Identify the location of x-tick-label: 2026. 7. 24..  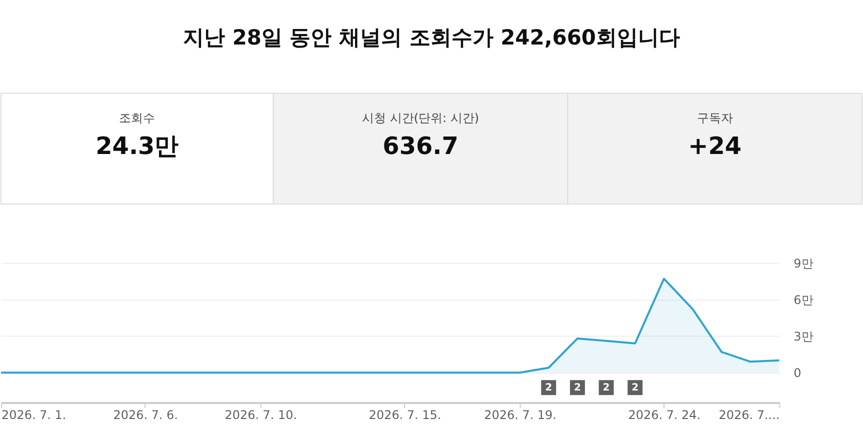
(664, 415).